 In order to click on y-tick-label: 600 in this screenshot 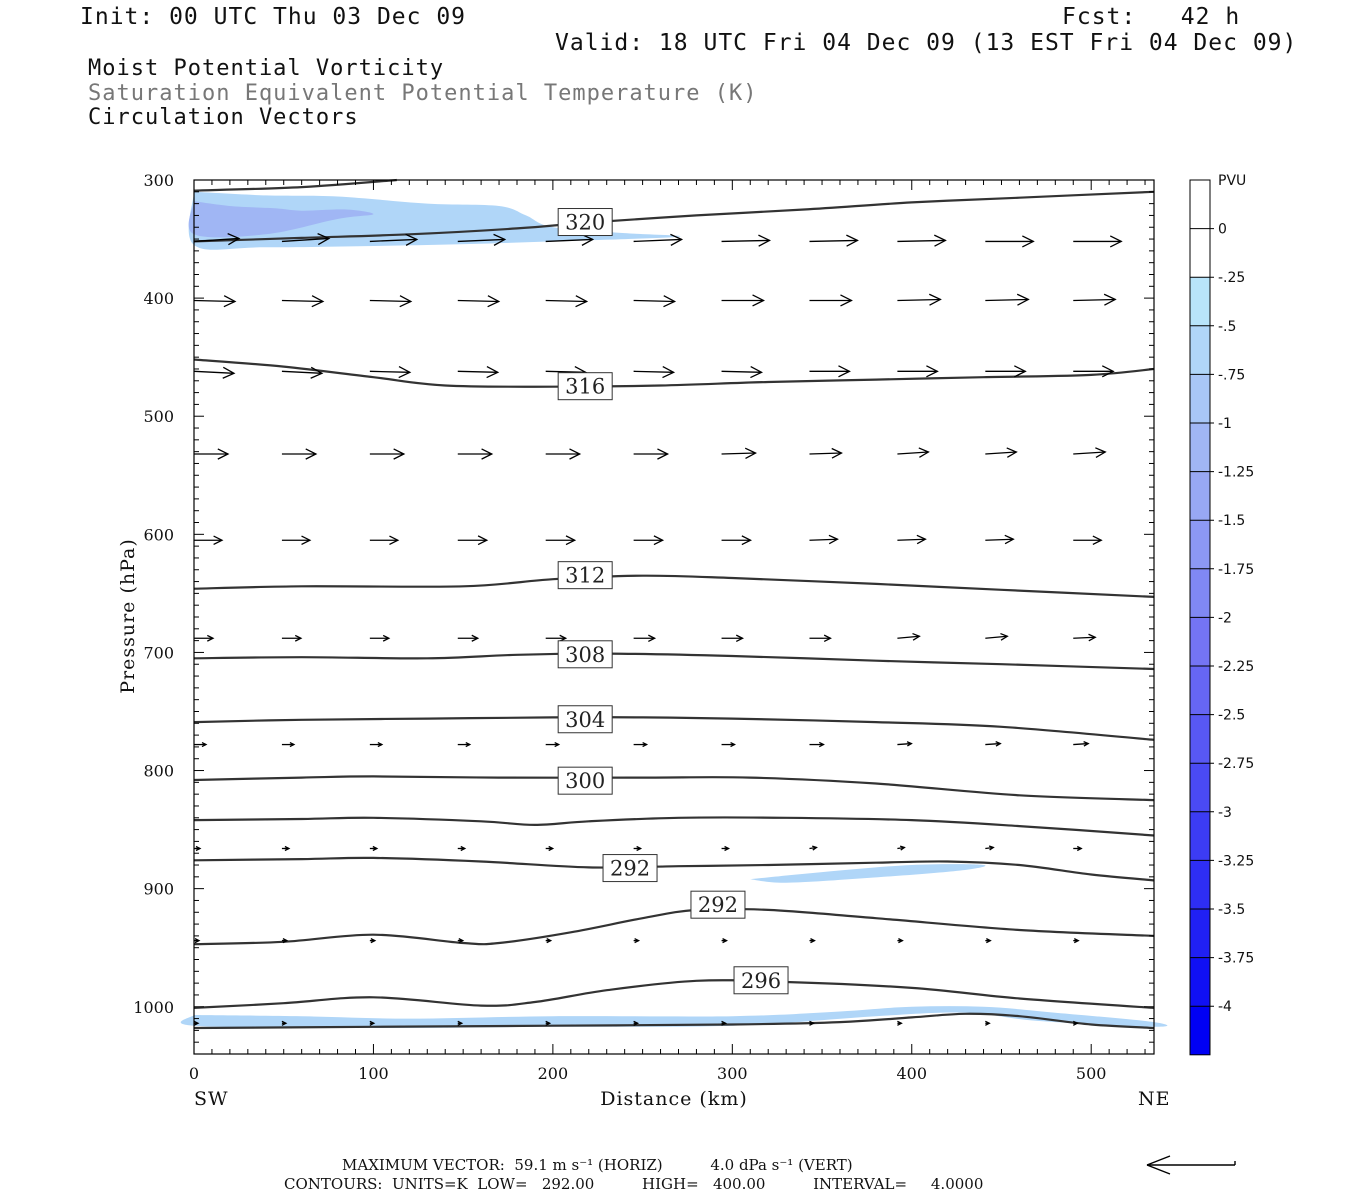, I will do `click(158, 534)`.